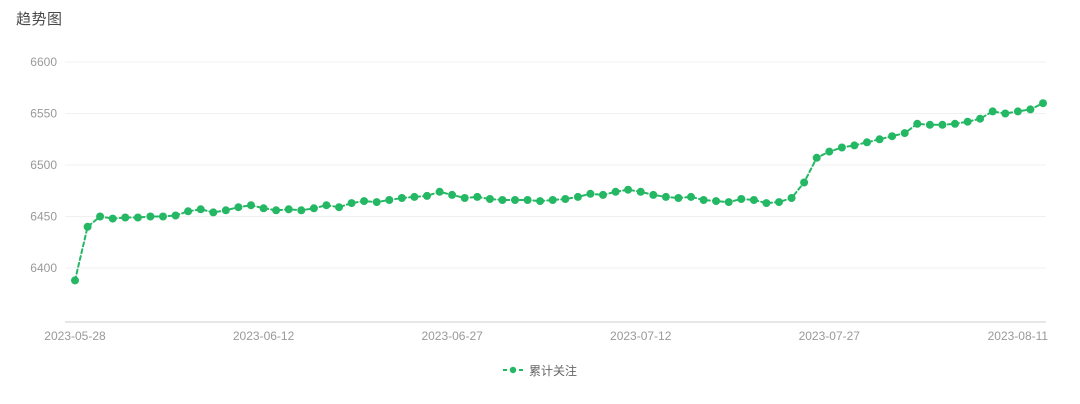 This screenshot has width=1080, height=404. I want to click on x-axis-tick-label: 2023-07-27, so click(830, 336).